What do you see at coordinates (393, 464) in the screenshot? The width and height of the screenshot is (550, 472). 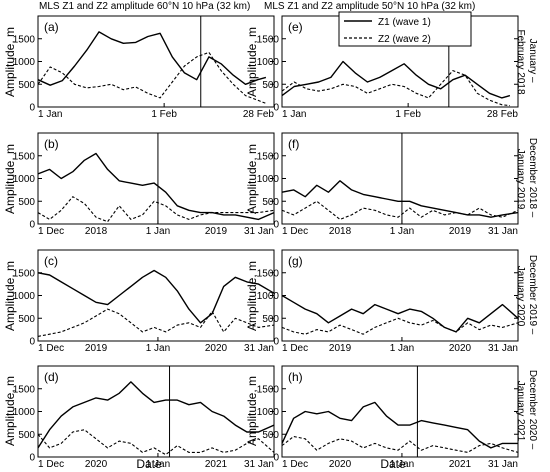 I see `x-axis-label-right: Date` at bounding box center [393, 464].